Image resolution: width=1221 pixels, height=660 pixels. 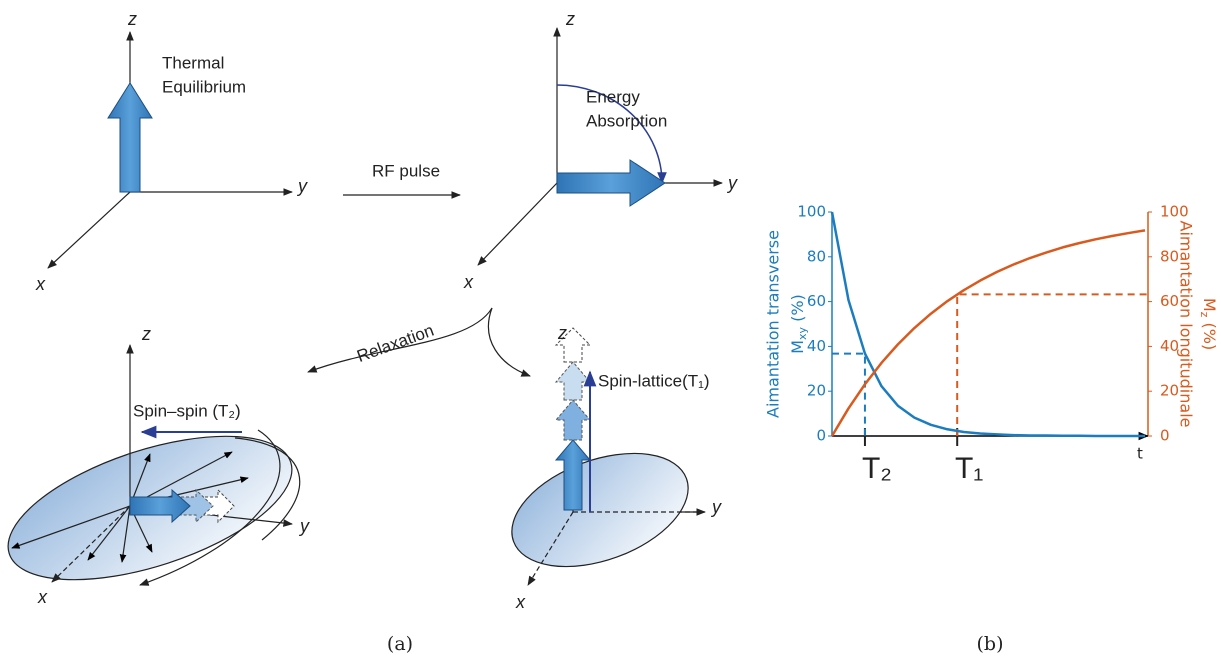 What do you see at coordinates (1169, 346) in the screenshot?
I see `y2-tick-label: 40` at bounding box center [1169, 346].